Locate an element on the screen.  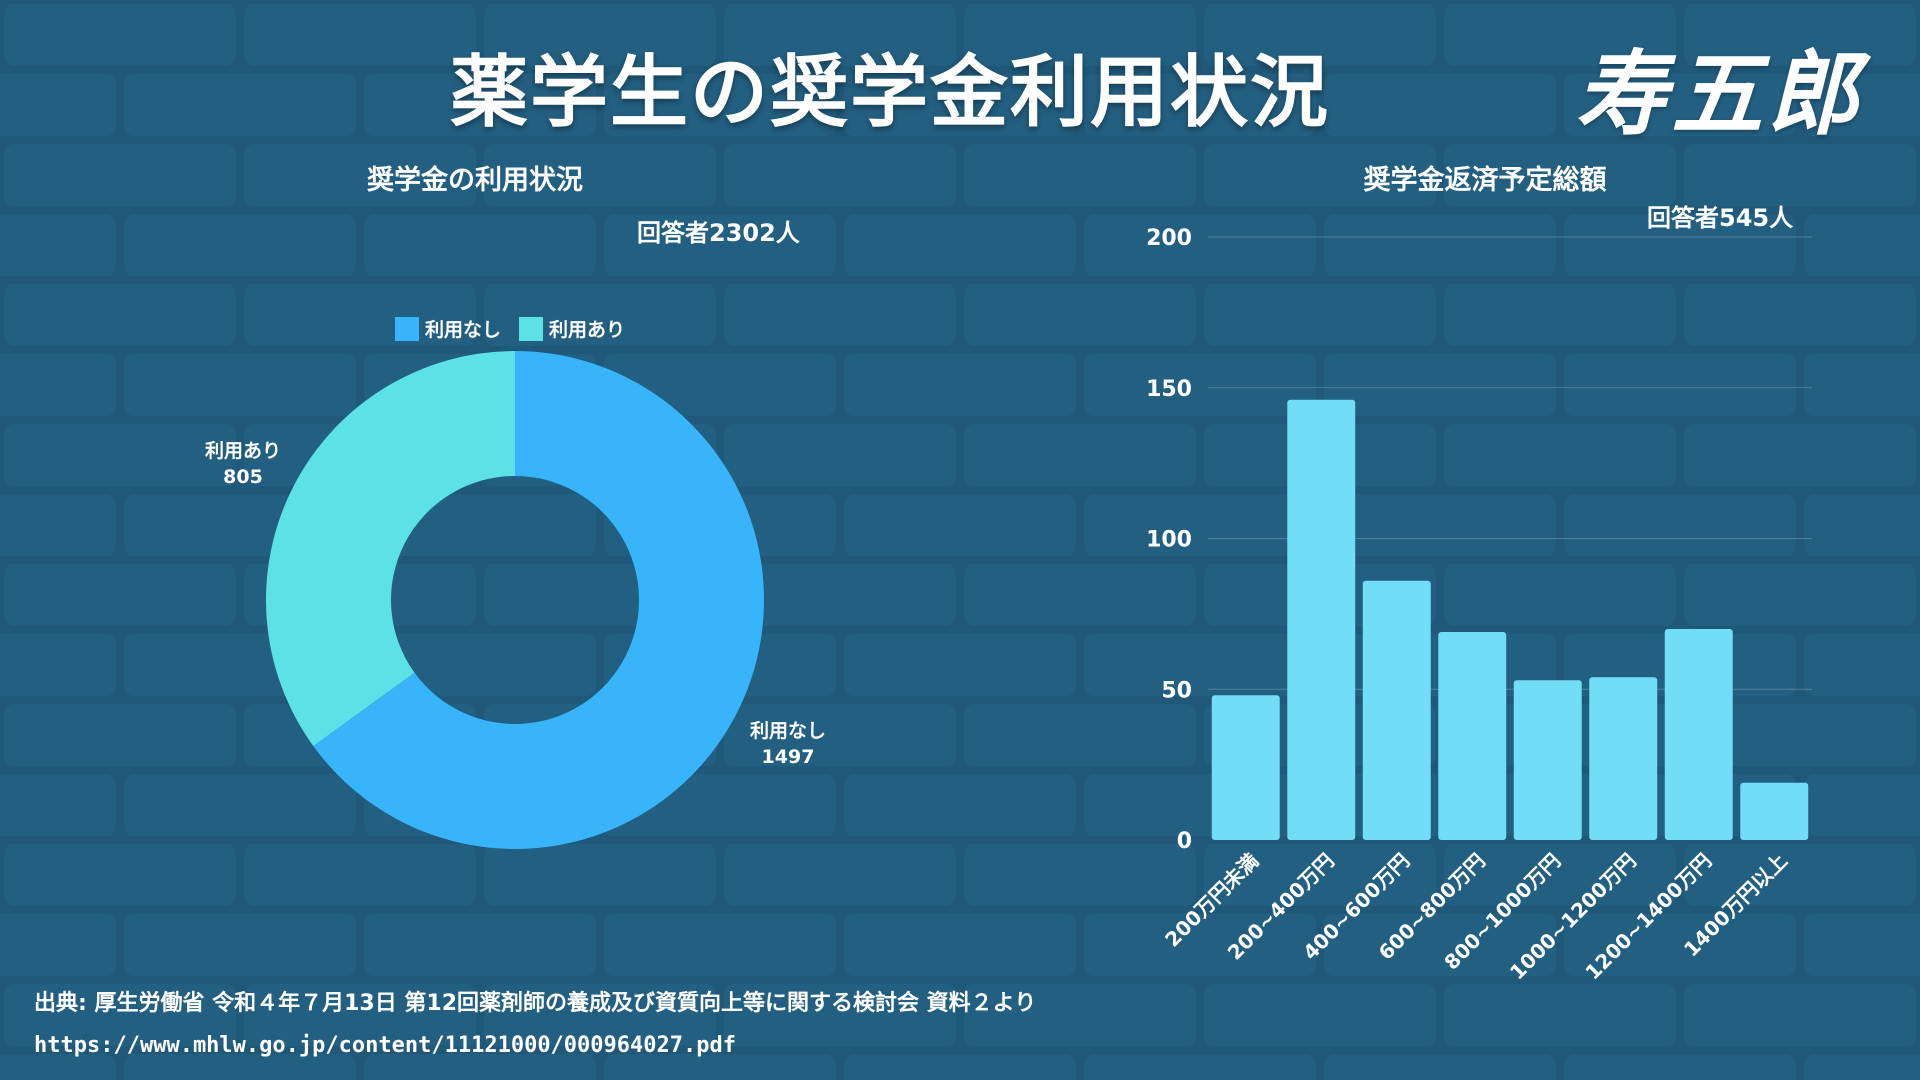
donut-respondents: 回答者2302人 is located at coordinates (718, 233).